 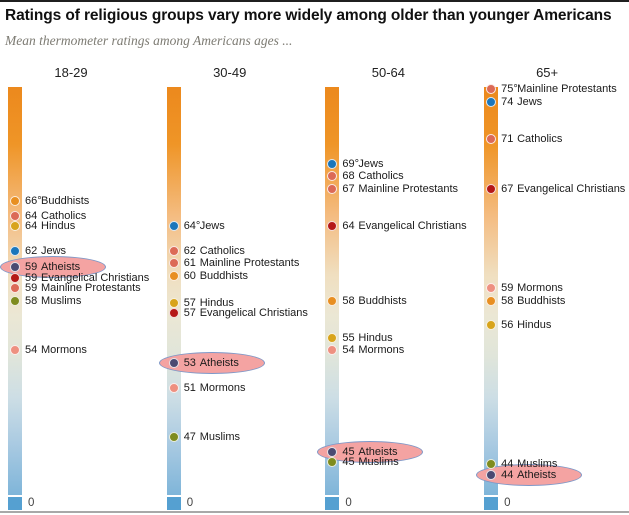 I want to click on rating-value: 64°, so click(x=192, y=226).